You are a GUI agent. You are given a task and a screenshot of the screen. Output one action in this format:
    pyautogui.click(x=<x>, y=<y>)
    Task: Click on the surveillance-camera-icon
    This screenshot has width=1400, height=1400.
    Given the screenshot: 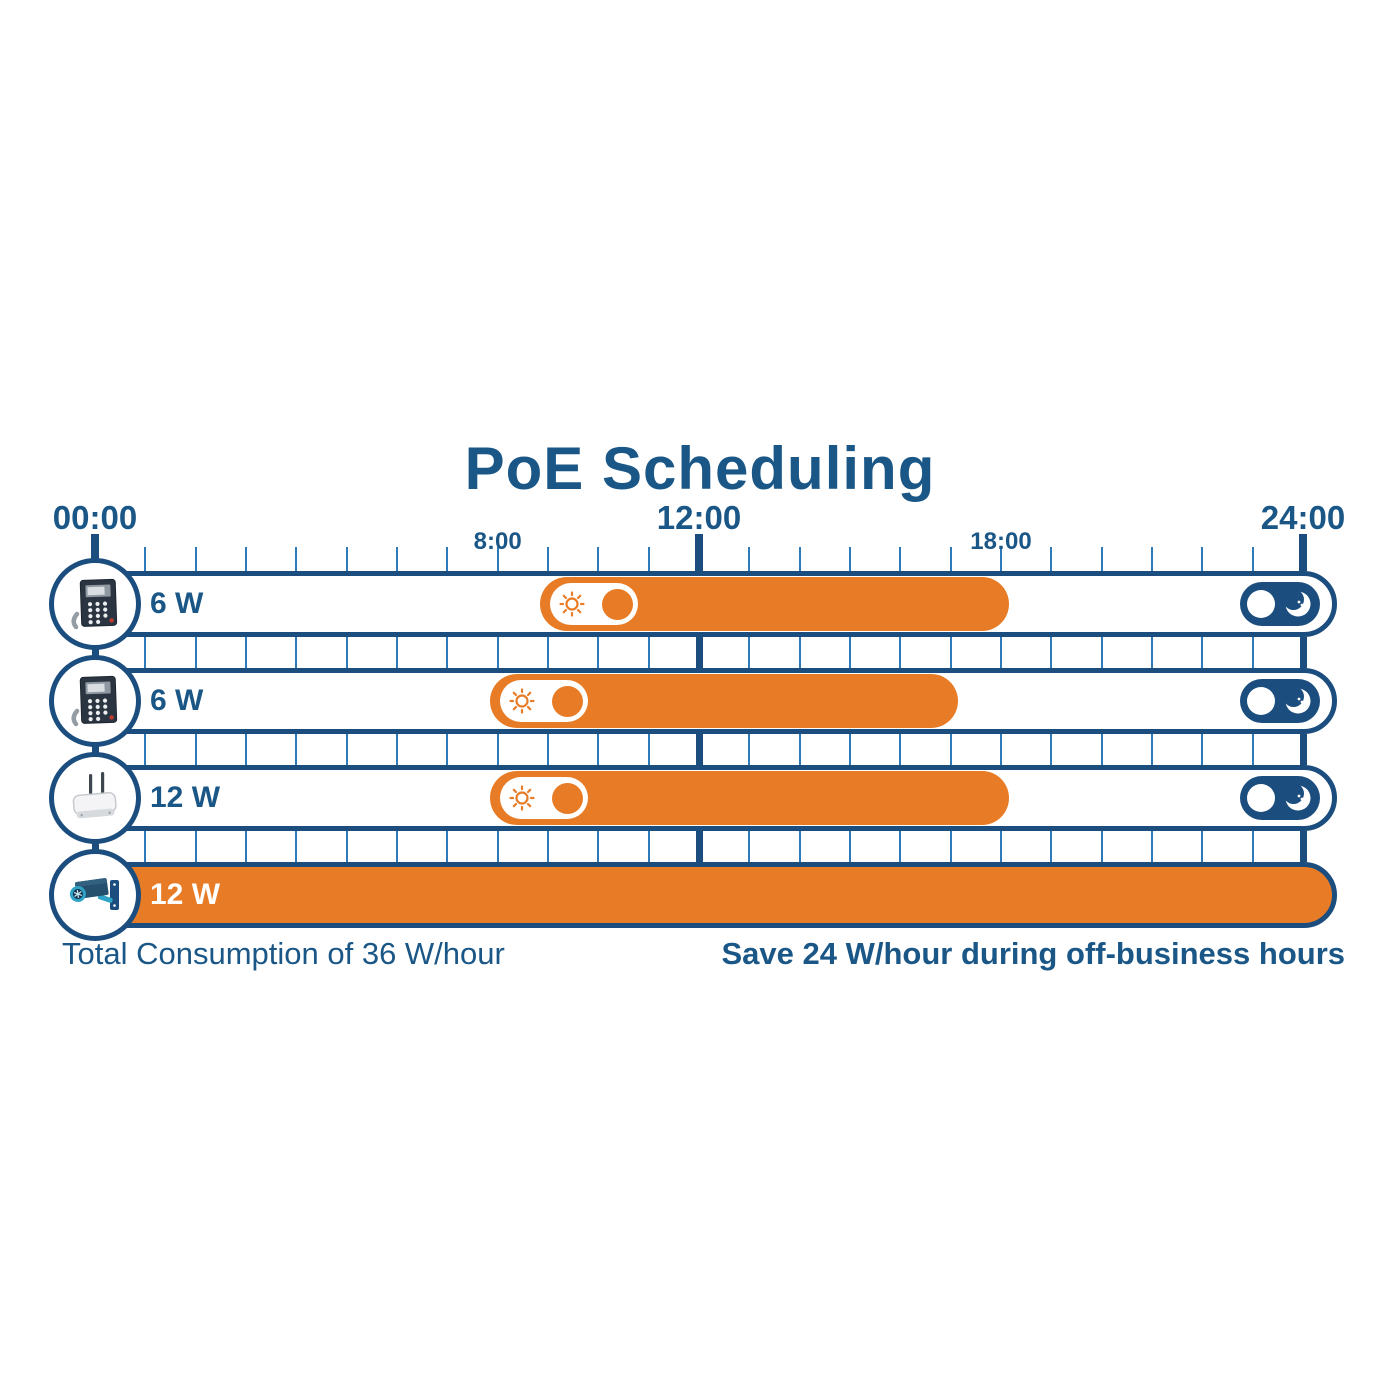 What is the action you would take?
    pyautogui.click(x=95, y=895)
    